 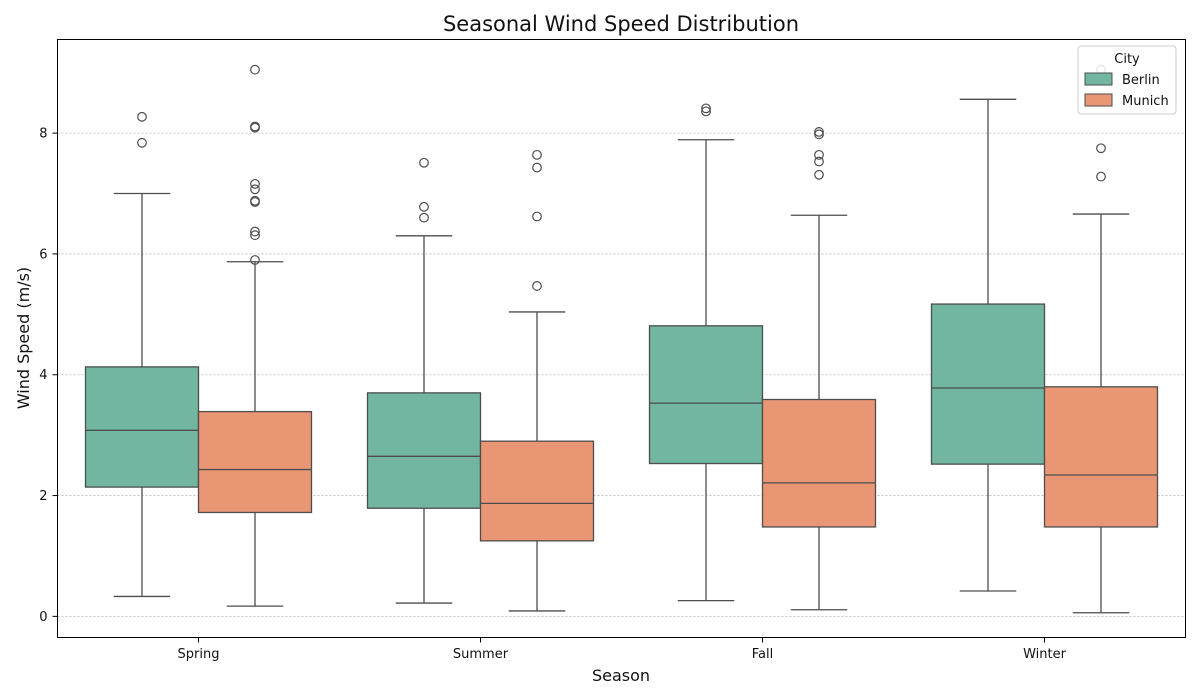 What do you see at coordinates (1127, 59) in the screenshot?
I see `legend-title: City` at bounding box center [1127, 59].